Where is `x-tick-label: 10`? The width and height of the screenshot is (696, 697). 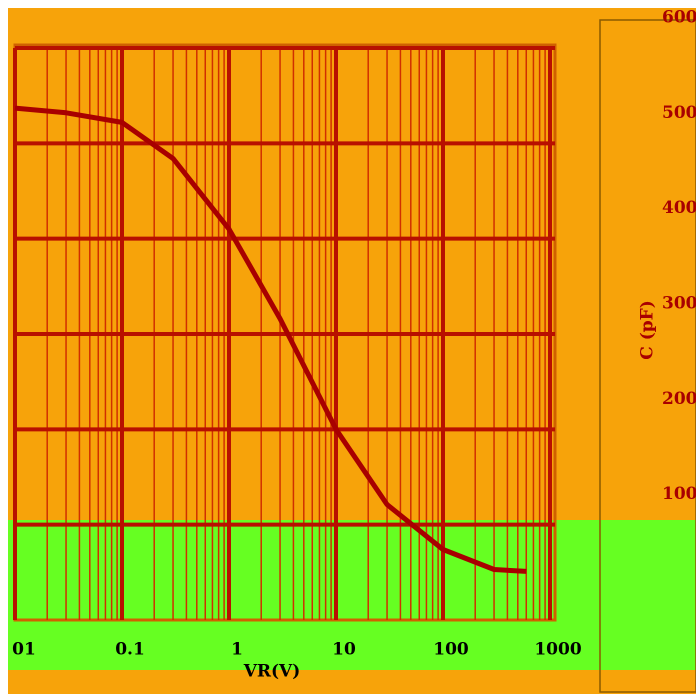
x-tick-label: 10 is located at coordinates (344, 650).